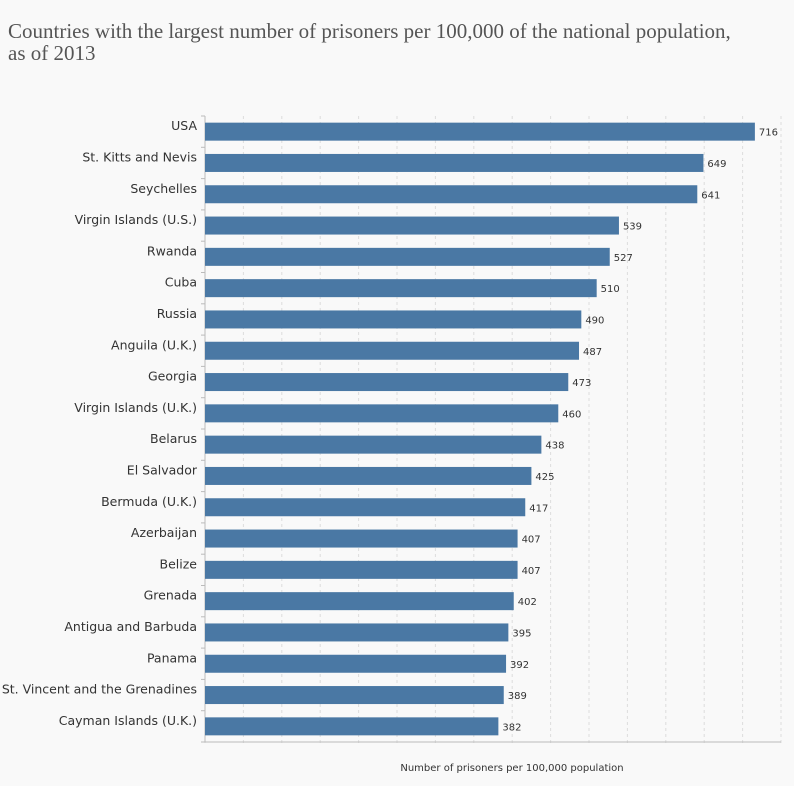  I want to click on y-tick-label: Rwanda, so click(172, 250).